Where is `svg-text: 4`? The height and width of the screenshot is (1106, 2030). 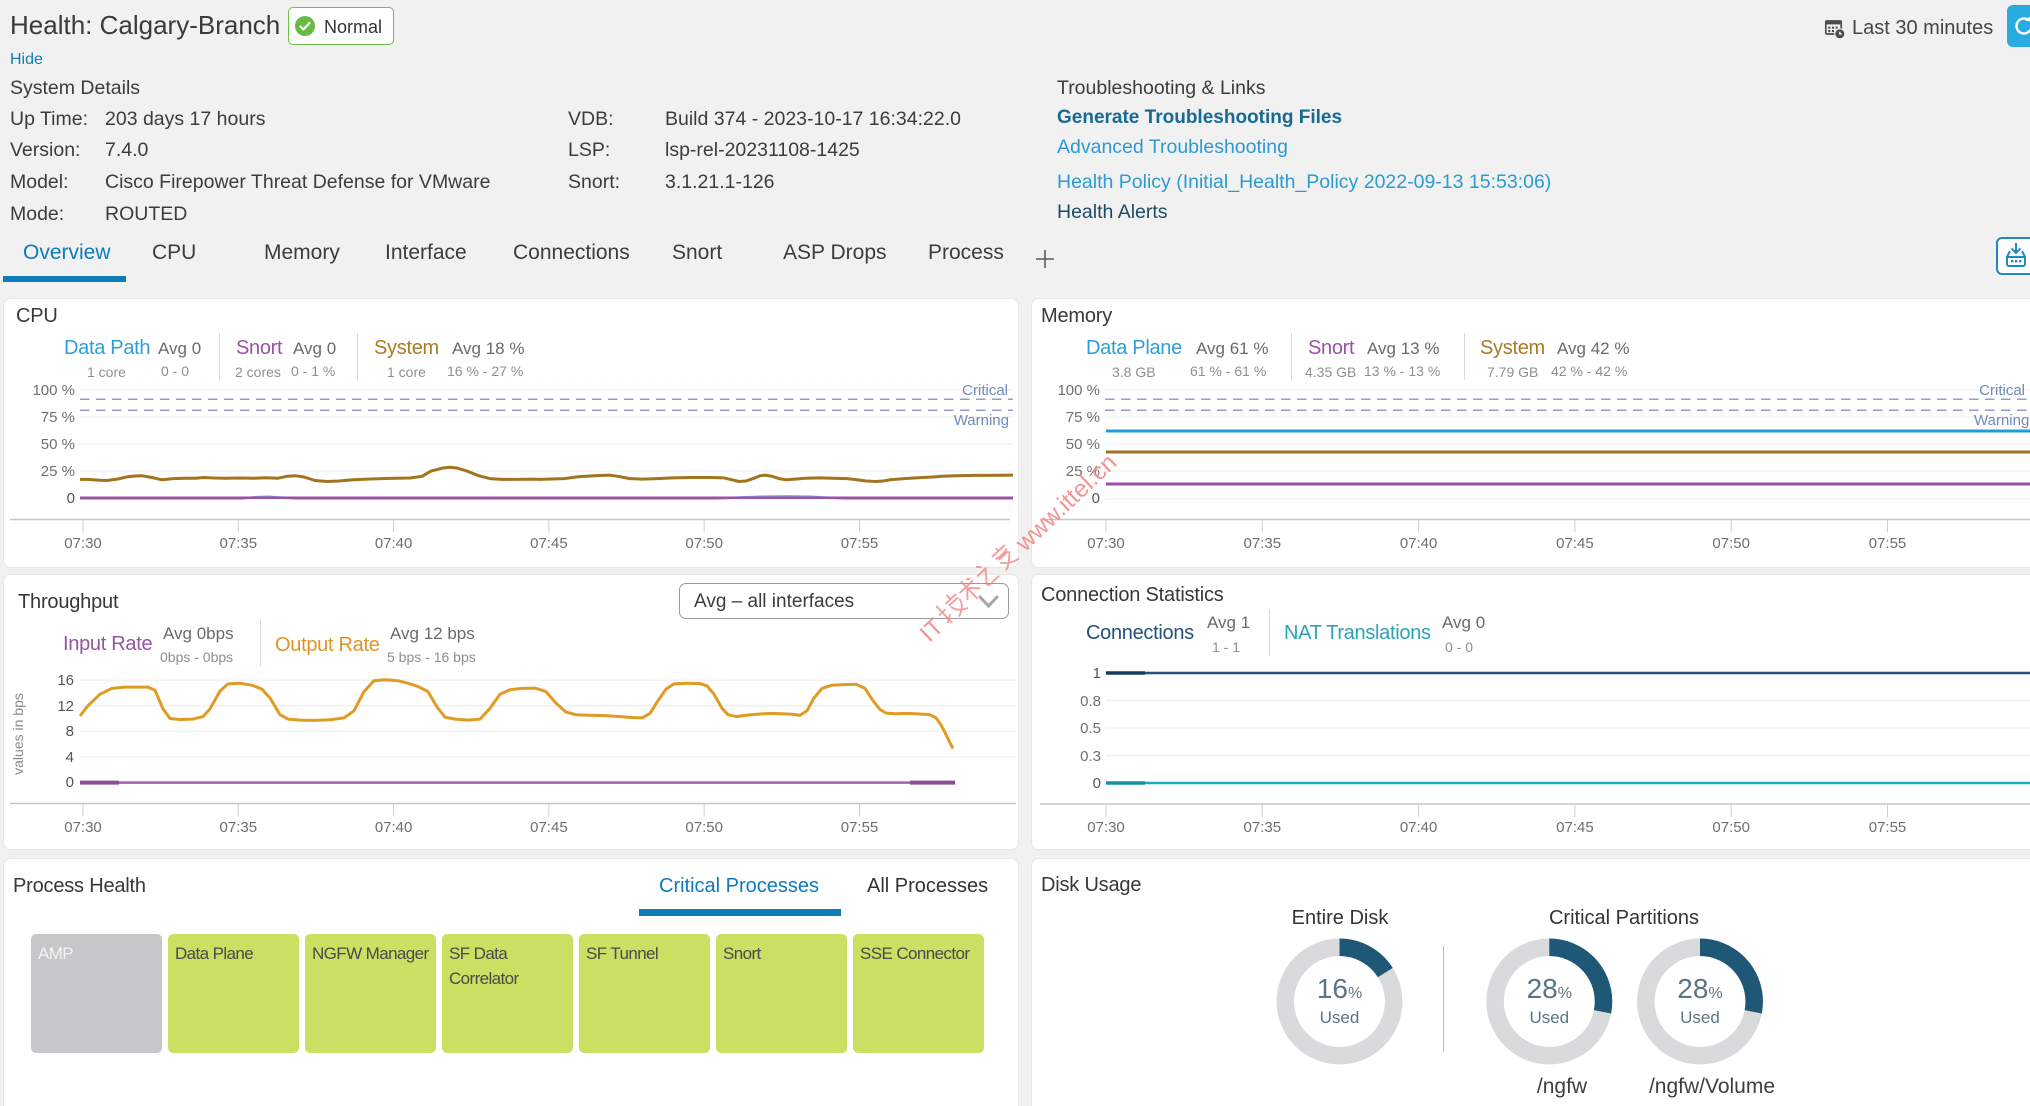 svg-text: 4 is located at coordinates (70, 757).